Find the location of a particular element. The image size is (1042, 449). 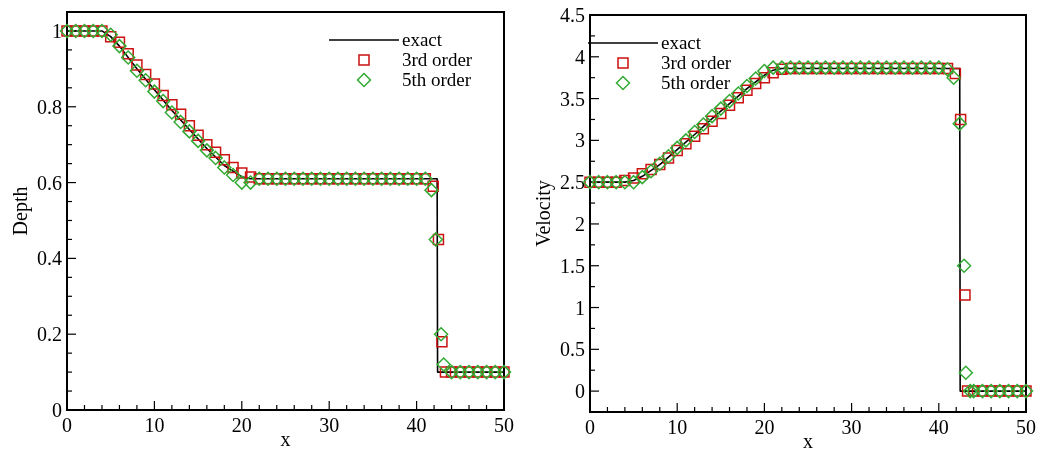

y-tick-label: 0.8 is located at coordinates (49, 106).